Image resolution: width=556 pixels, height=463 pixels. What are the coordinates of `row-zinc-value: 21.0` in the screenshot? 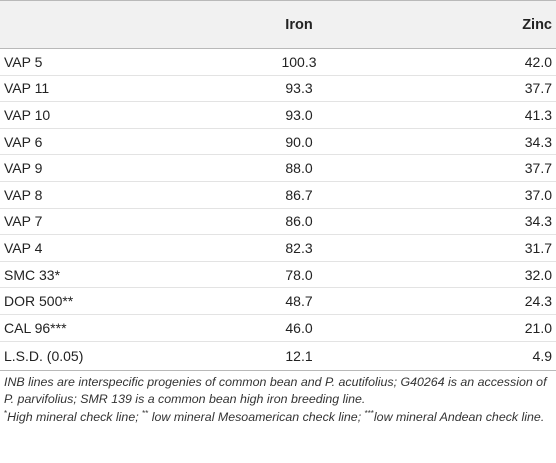 It's located at (472, 328).